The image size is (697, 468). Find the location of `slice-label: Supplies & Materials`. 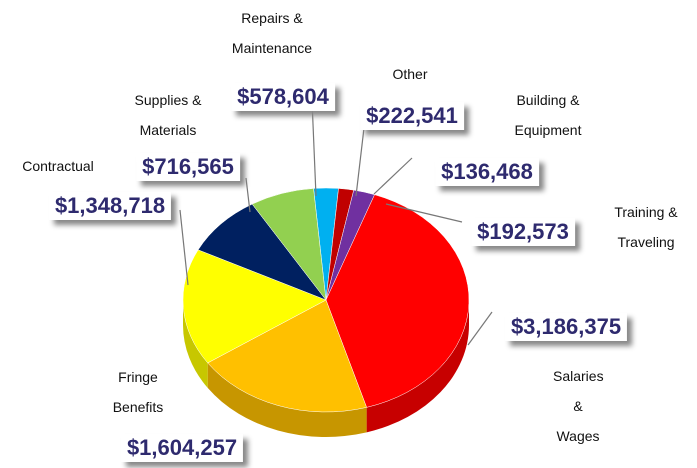

slice-label: Supplies & Materials is located at coordinates (168, 115).